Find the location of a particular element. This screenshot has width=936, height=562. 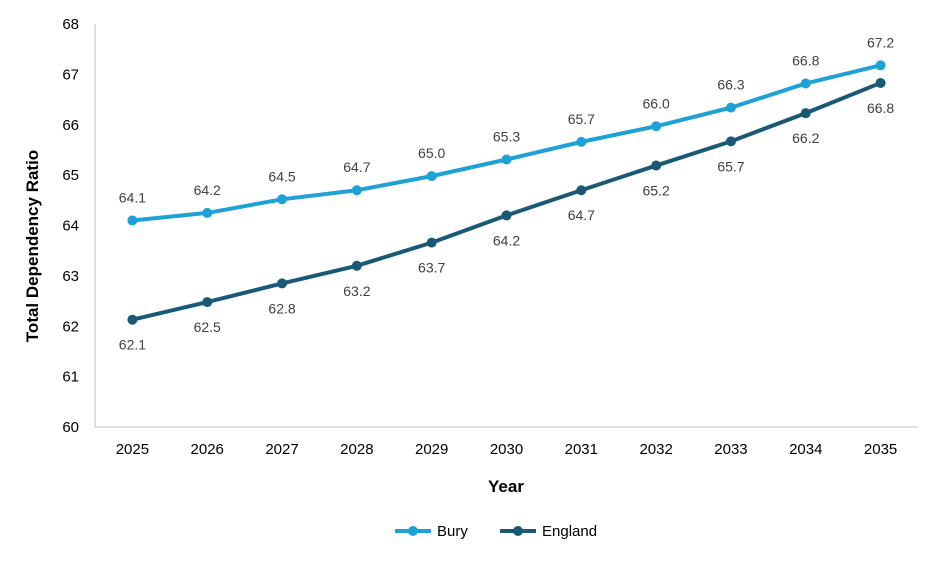

data-label-bury: 64.1 is located at coordinates (132, 197).